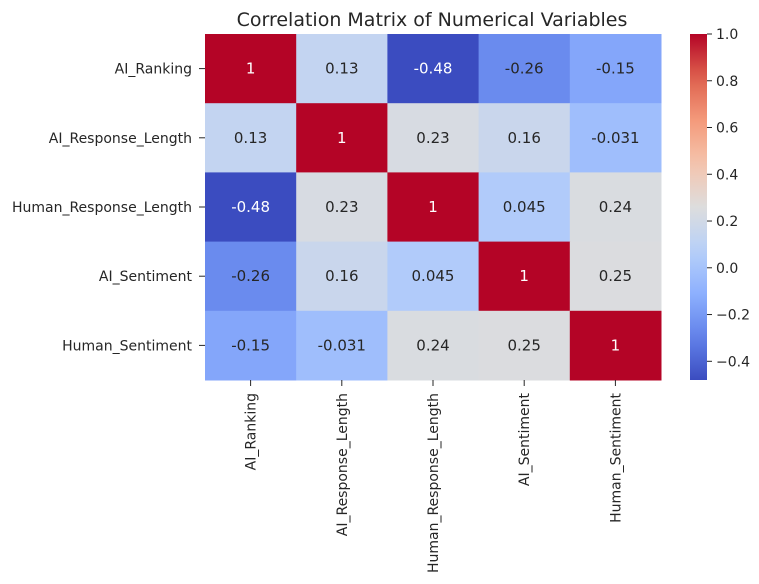  What do you see at coordinates (727, 35) in the screenshot?
I see `colorbar-tick-label: 1.0` at bounding box center [727, 35].